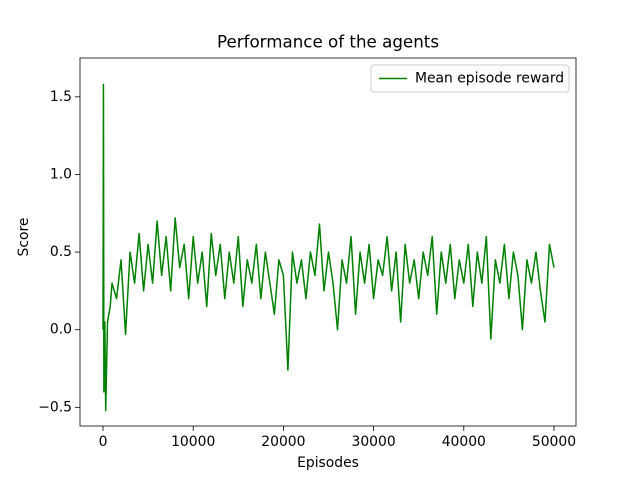  What do you see at coordinates (103, 442) in the screenshot?
I see `x-tick-label: 0` at bounding box center [103, 442].